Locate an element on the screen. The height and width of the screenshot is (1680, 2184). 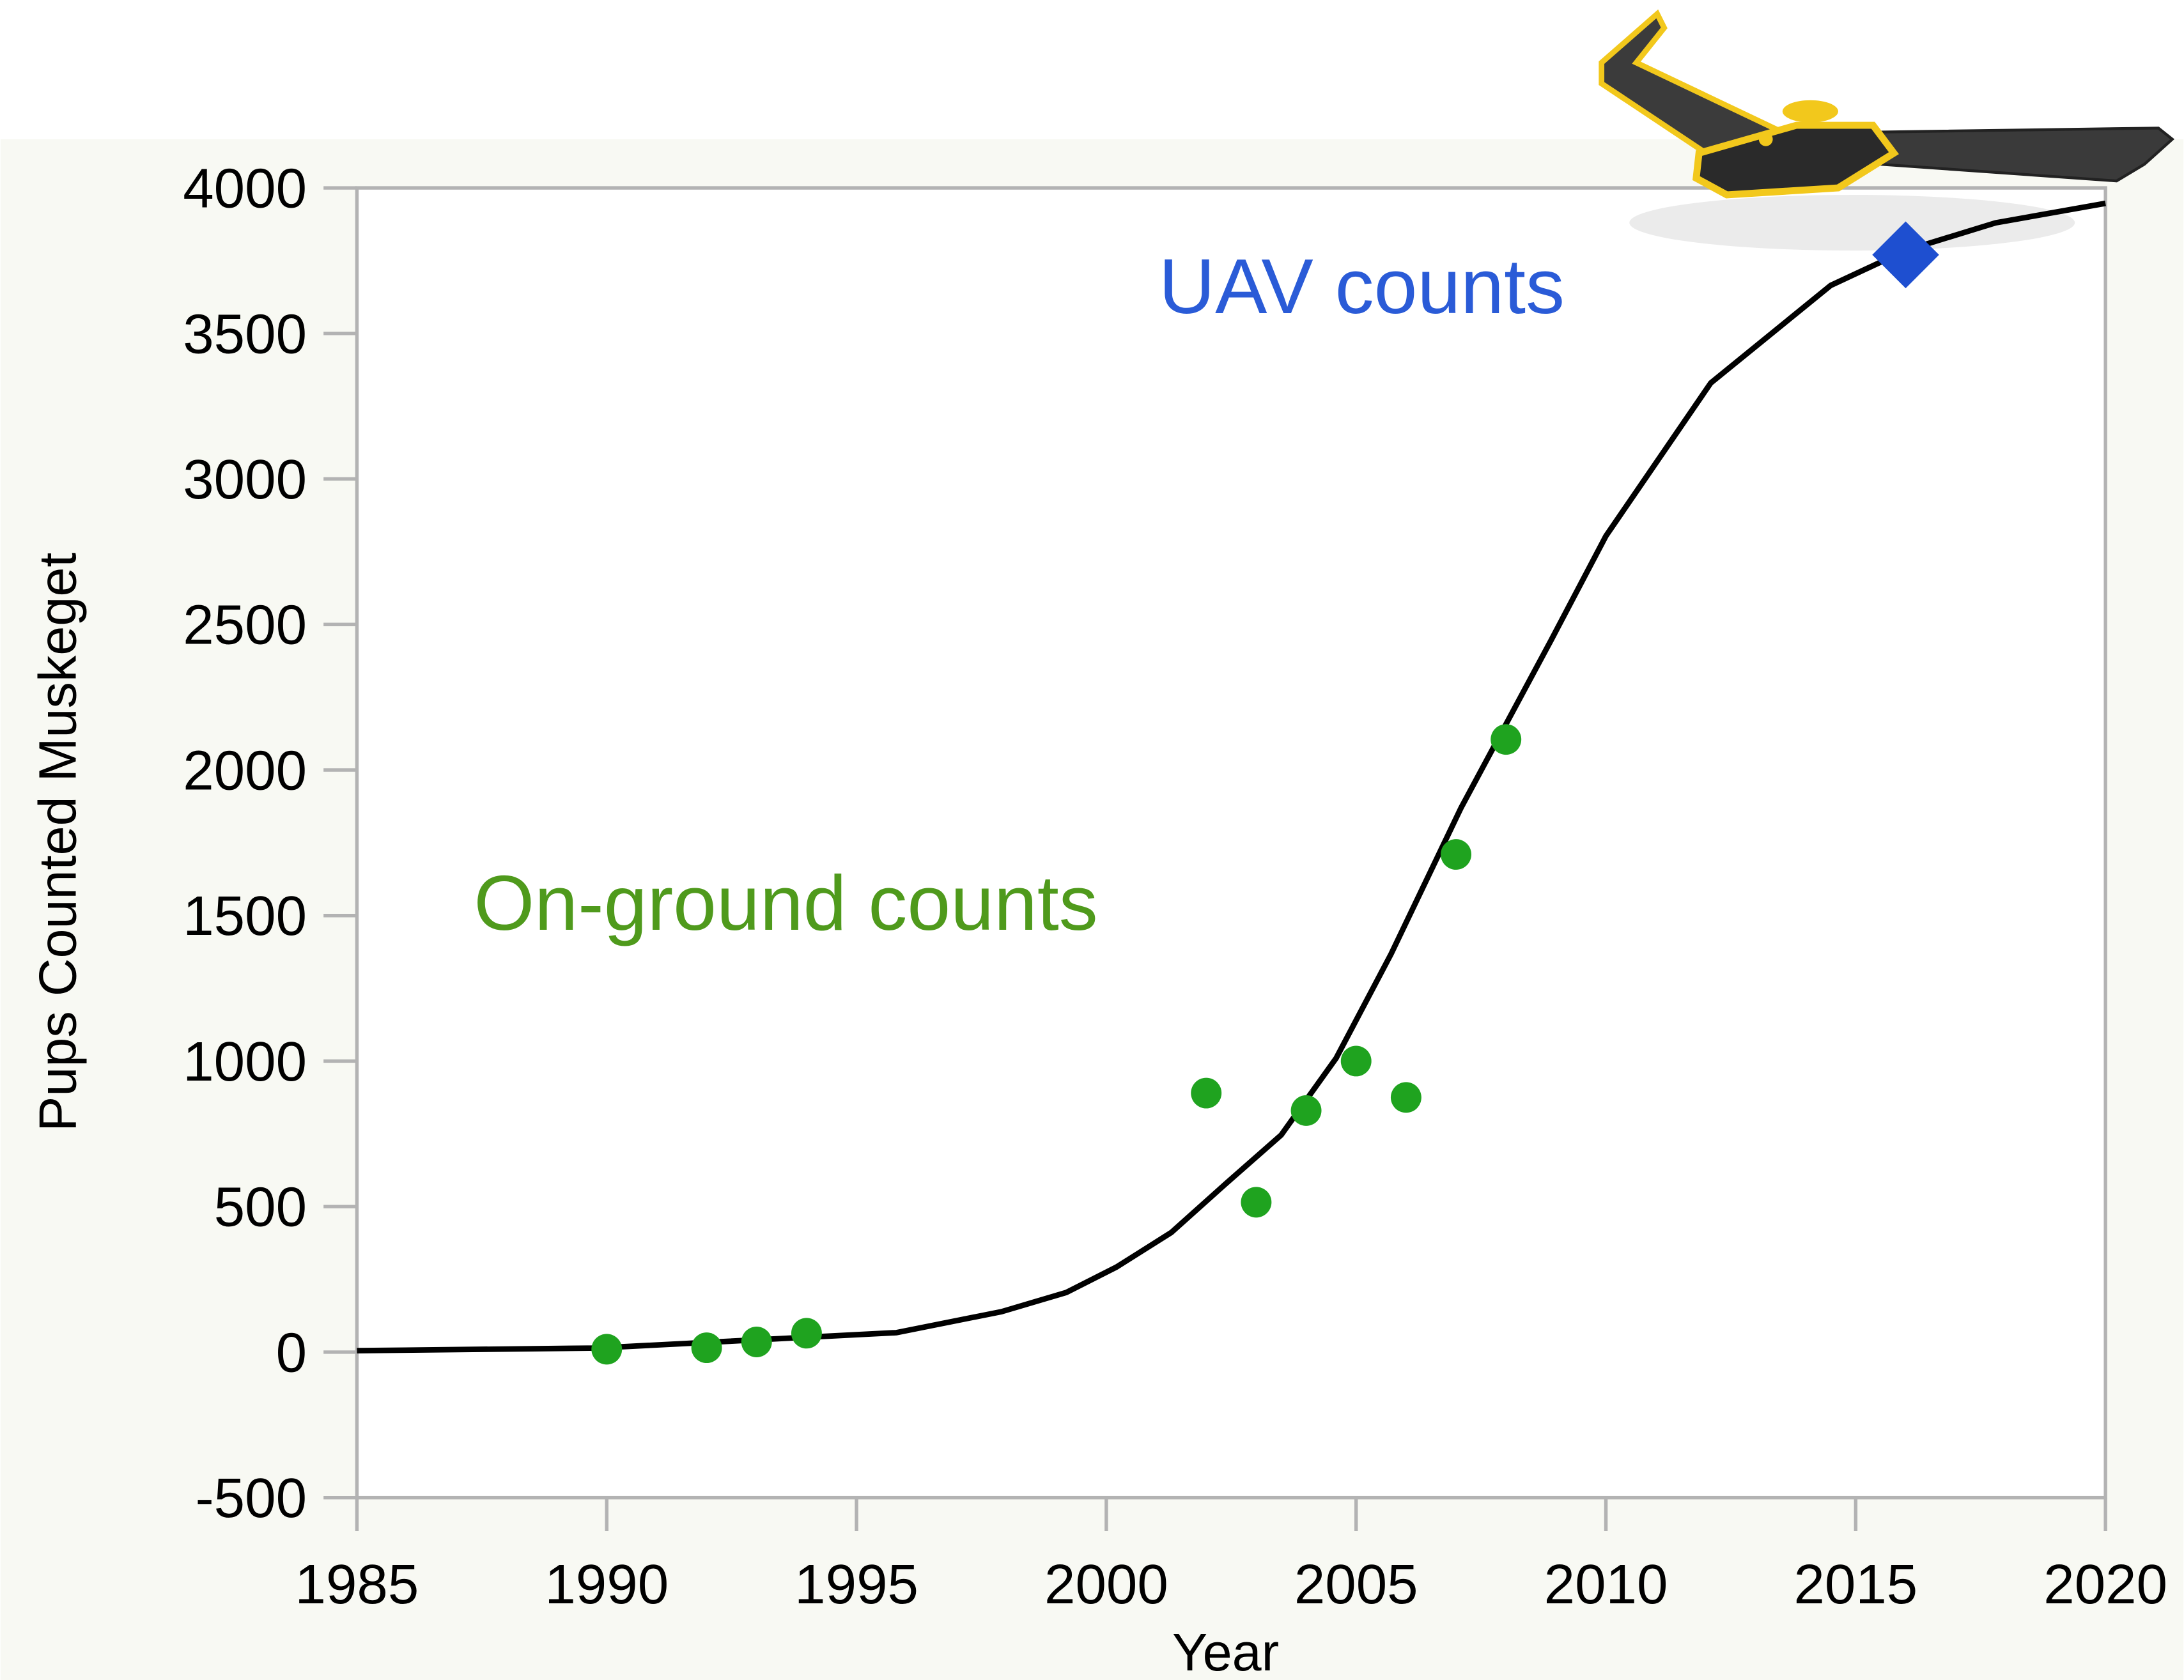
x-tick-label: 1995 is located at coordinates (856, 1584).